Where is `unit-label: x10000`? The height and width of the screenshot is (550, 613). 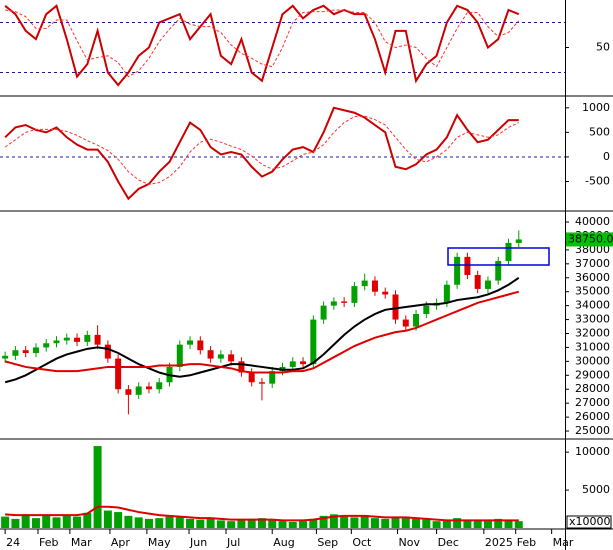
unit-label: x10000 is located at coordinates (590, 521).